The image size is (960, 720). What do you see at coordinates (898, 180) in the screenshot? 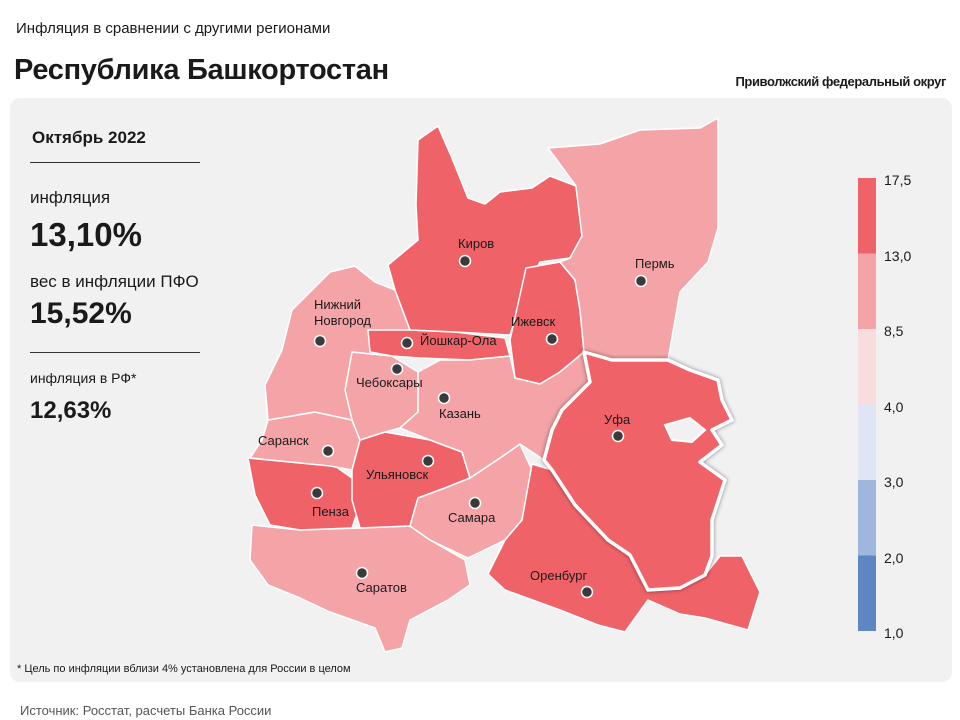
I see `legend-tick-label: 17,5` at bounding box center [898, 180].